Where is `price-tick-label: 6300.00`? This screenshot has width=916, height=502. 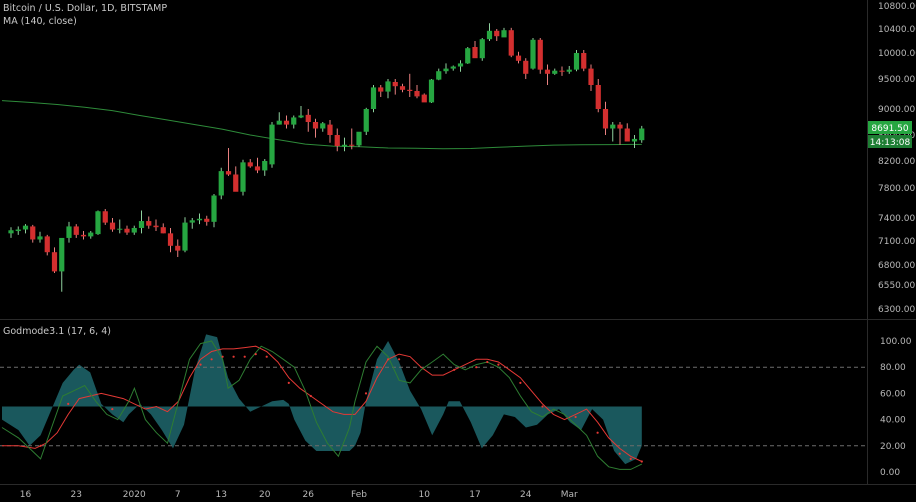
price-tick-label: 6300.00 is located at coordinates (896, 310).